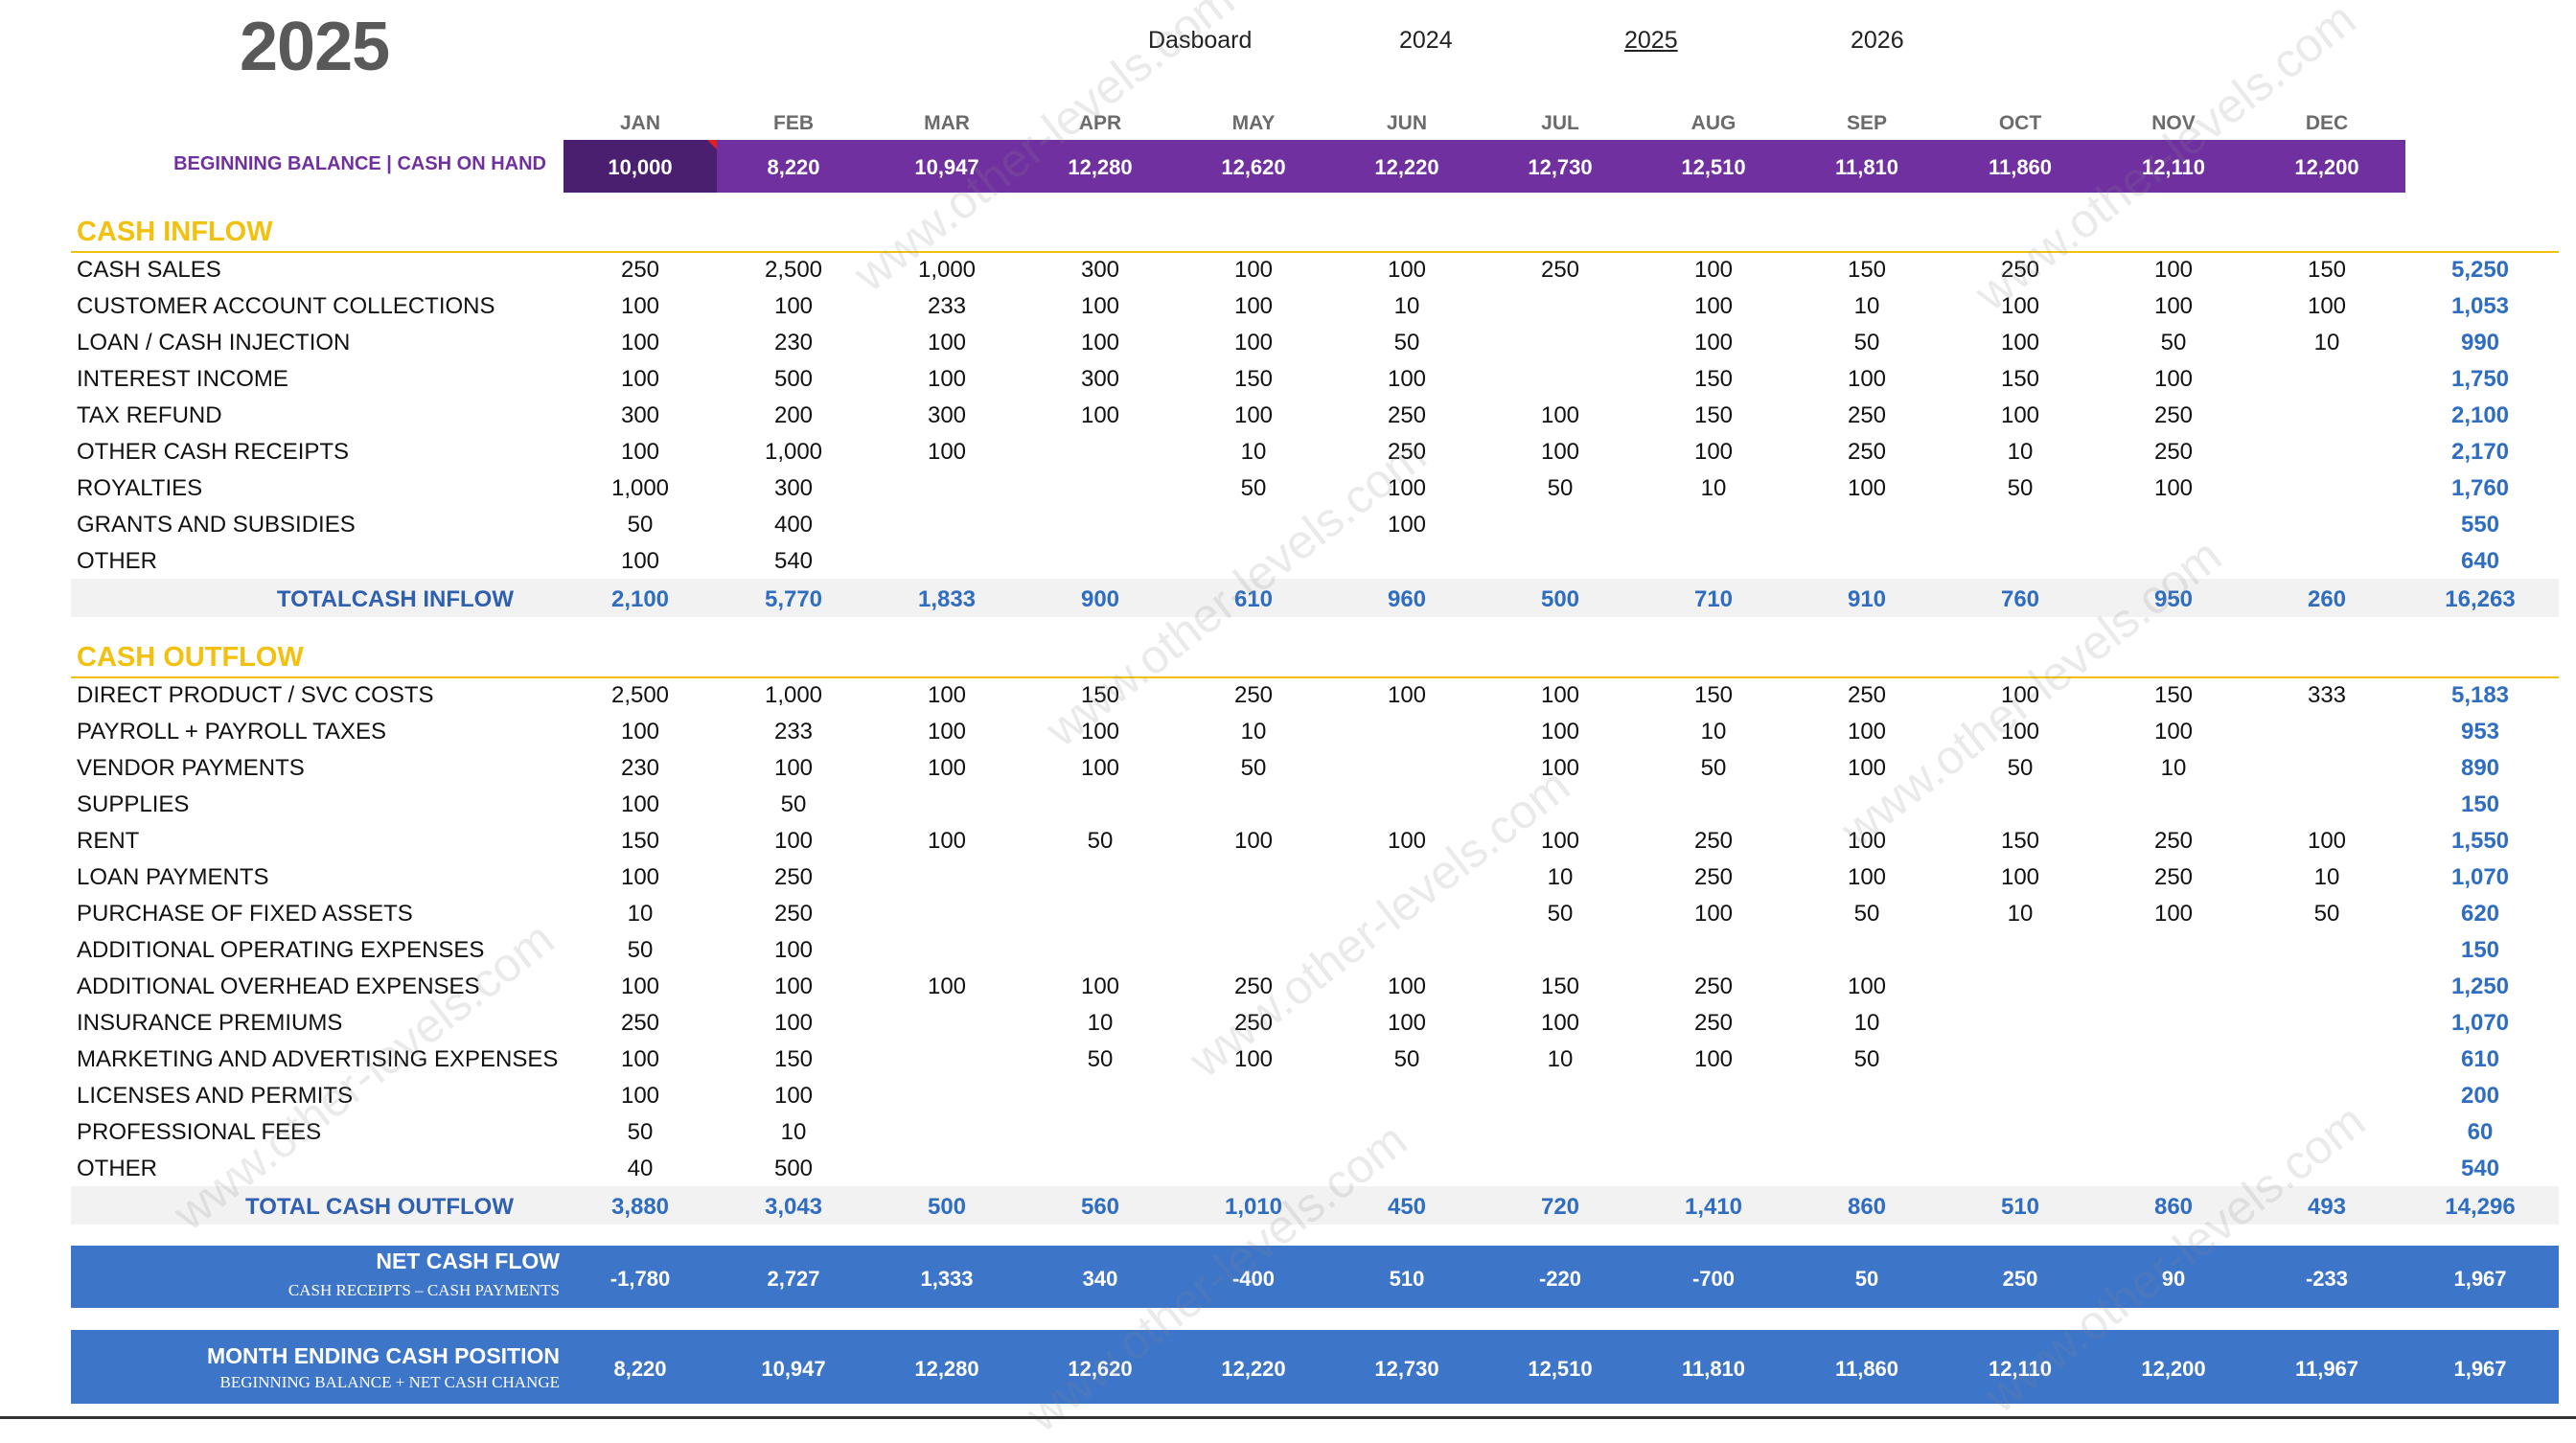 The width and height of the screenshot is (2576, 1443). What do you see at coordinates (640, 1168) in the screenshot?
I see `table-cell: 40` at bounding box center [640, 1168].